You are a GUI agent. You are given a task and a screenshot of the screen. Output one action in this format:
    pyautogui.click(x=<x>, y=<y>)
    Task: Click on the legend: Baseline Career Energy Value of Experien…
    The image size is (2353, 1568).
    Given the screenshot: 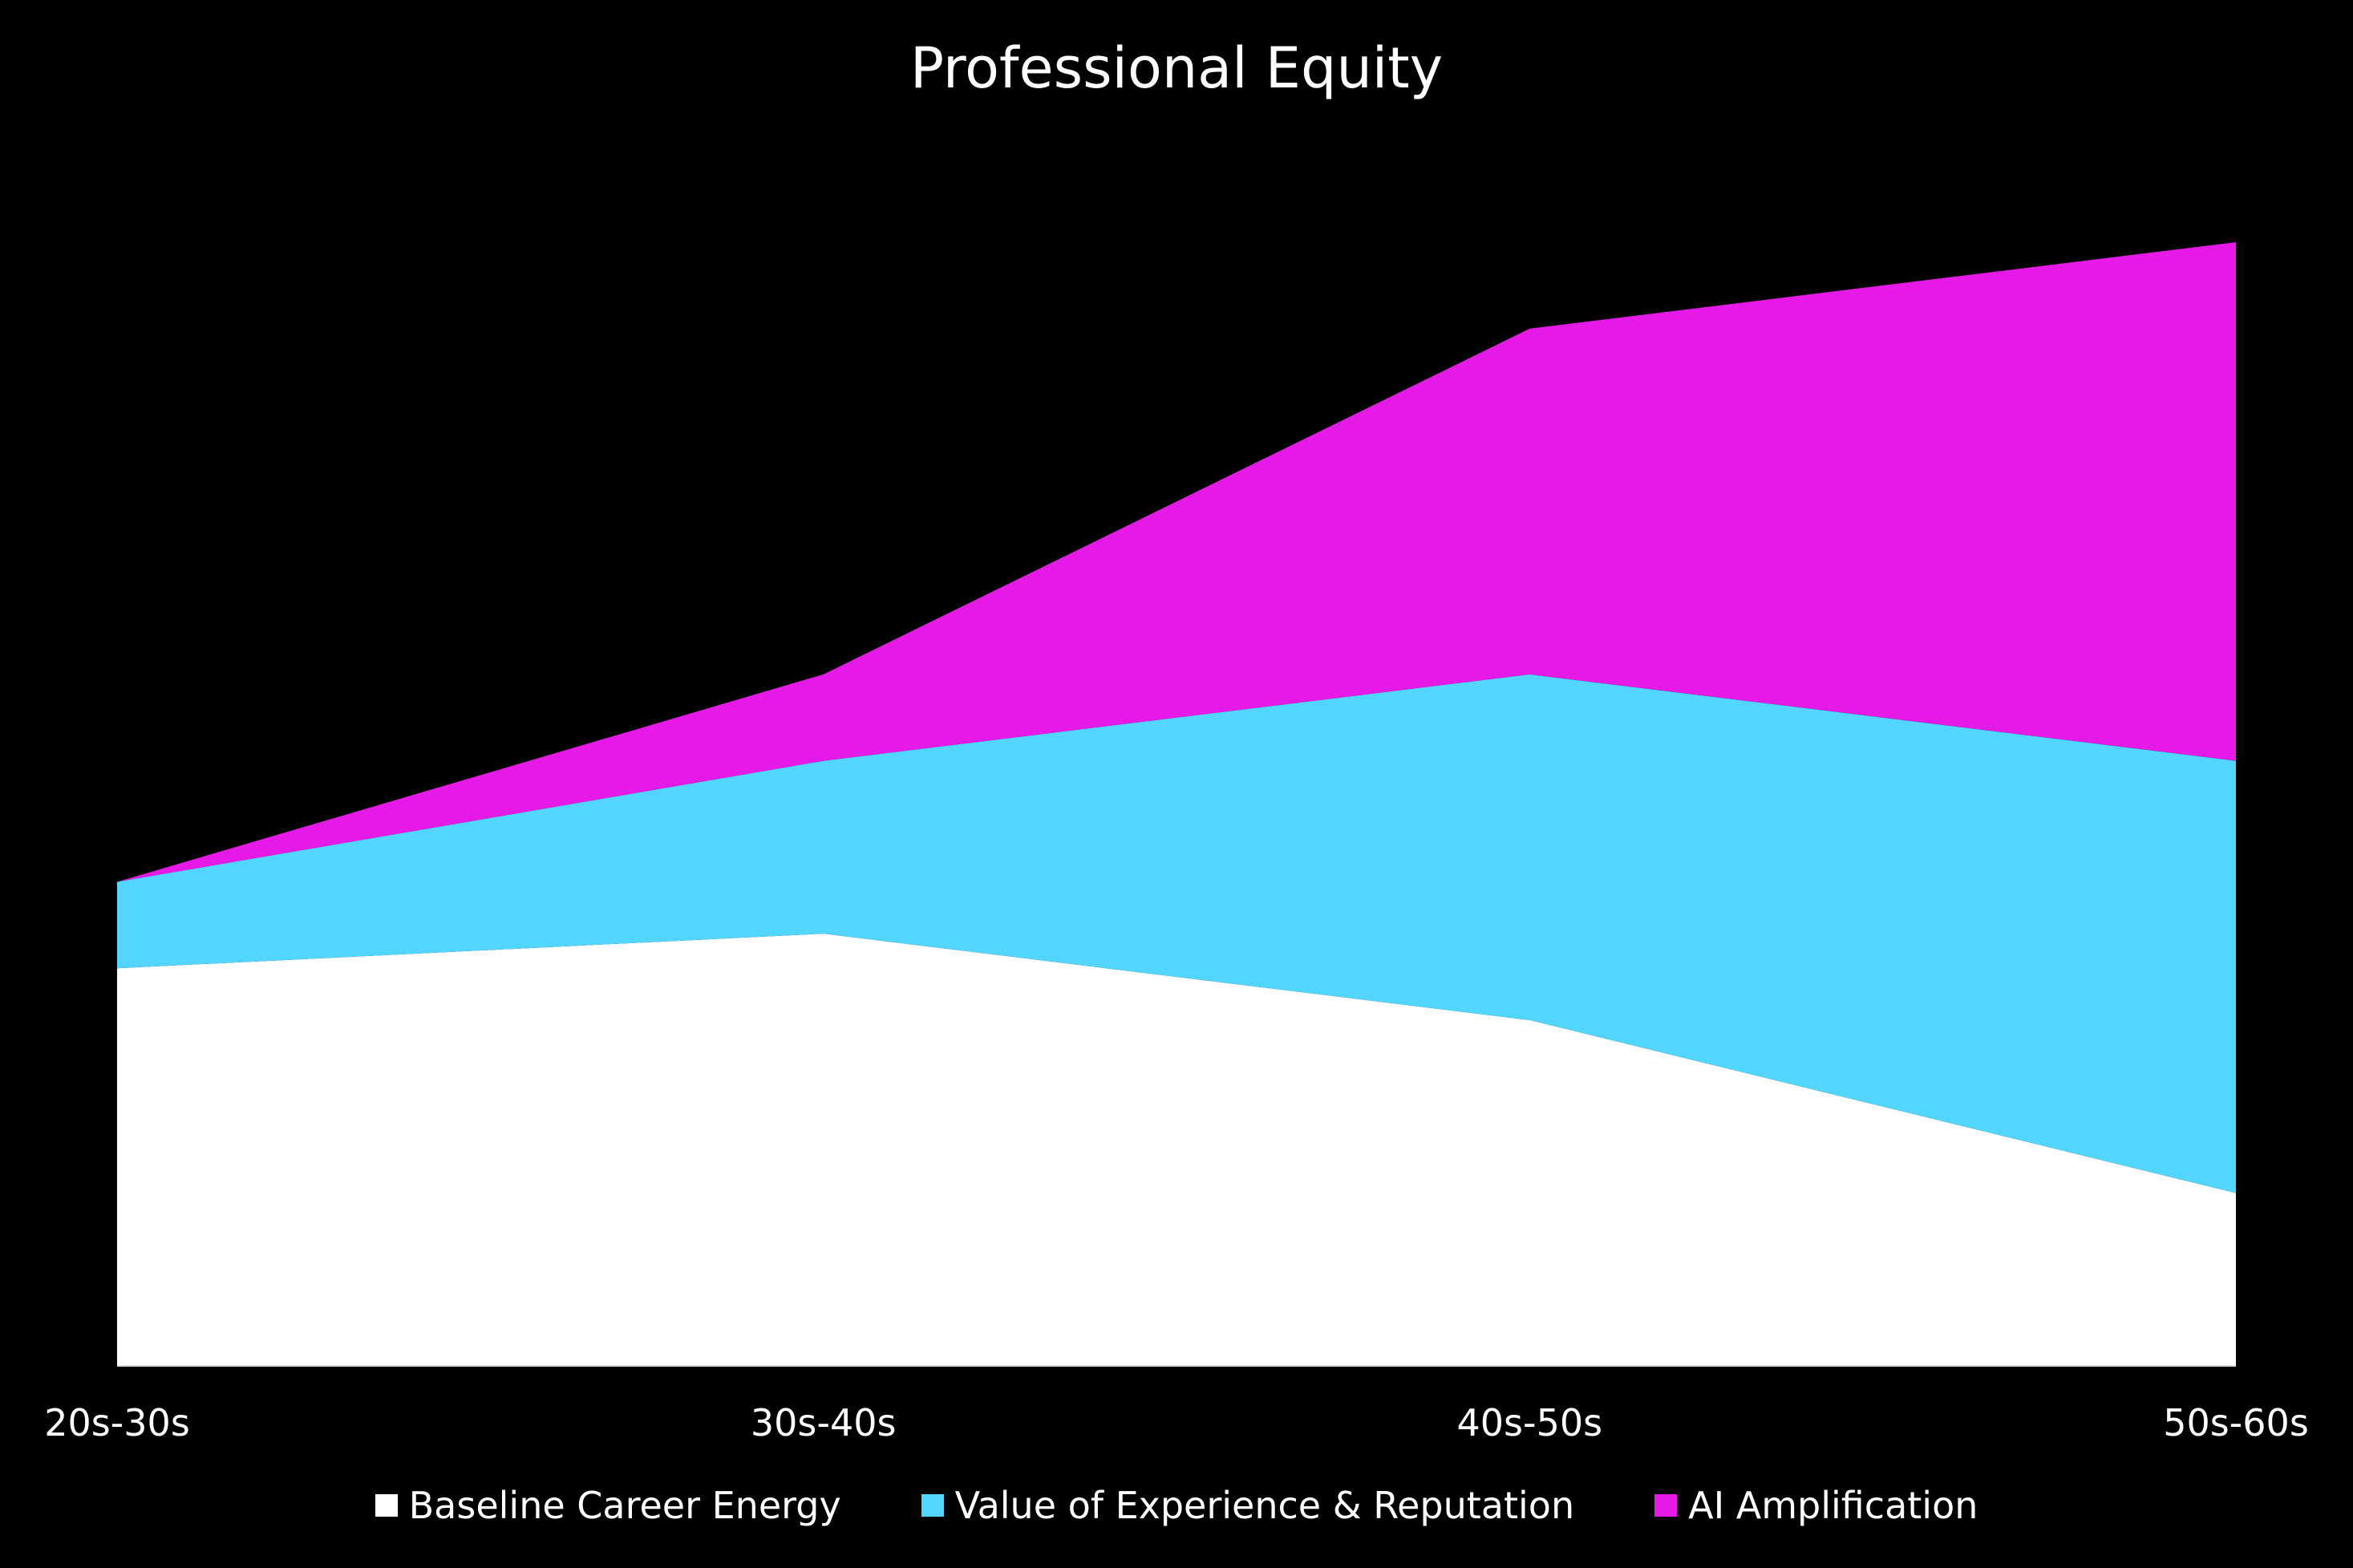 What is the action you would take?
    pyautogui.click(x=1176, y=1506)
    